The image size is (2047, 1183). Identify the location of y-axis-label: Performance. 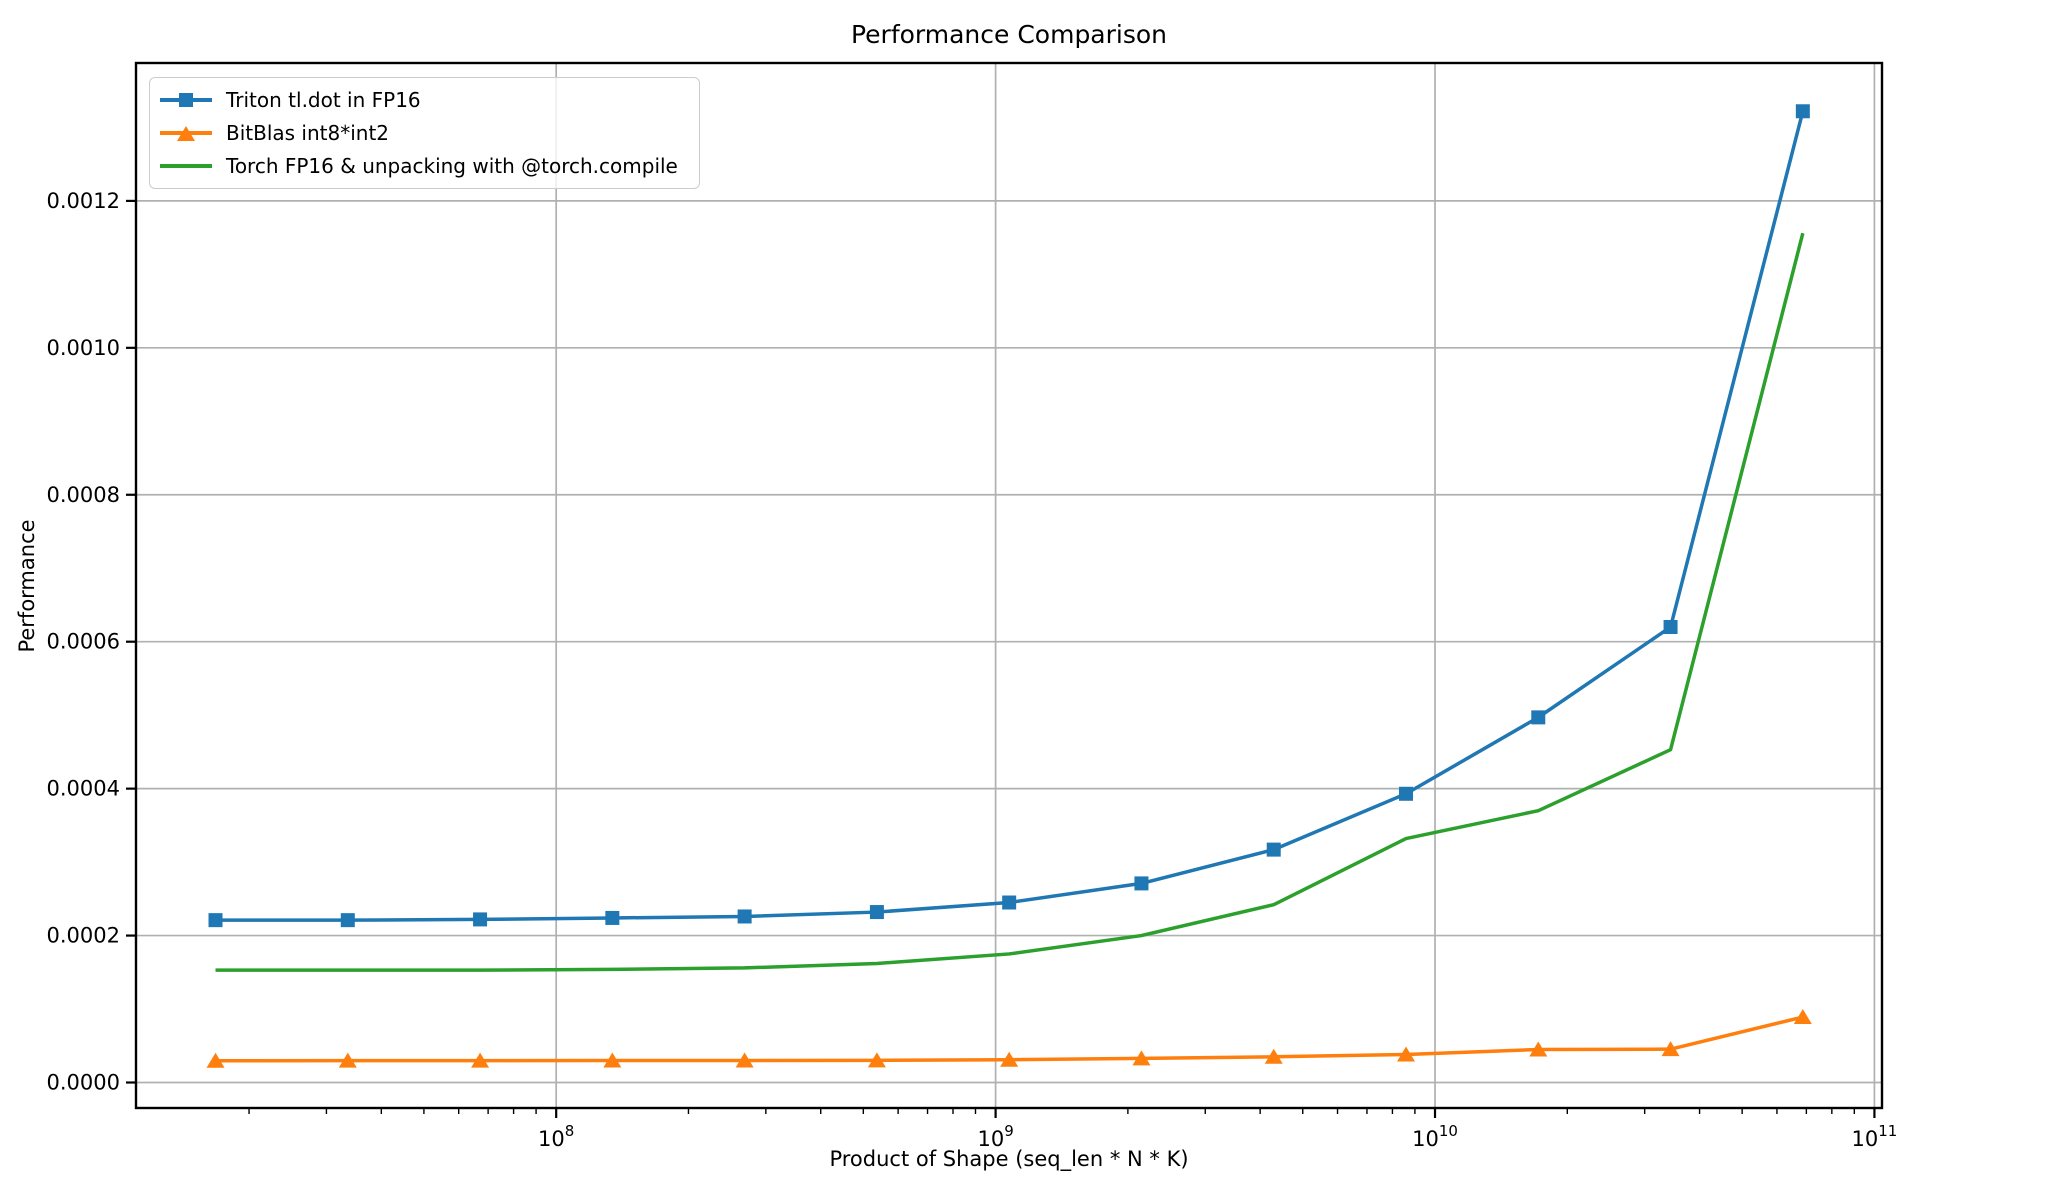
(27, 586).